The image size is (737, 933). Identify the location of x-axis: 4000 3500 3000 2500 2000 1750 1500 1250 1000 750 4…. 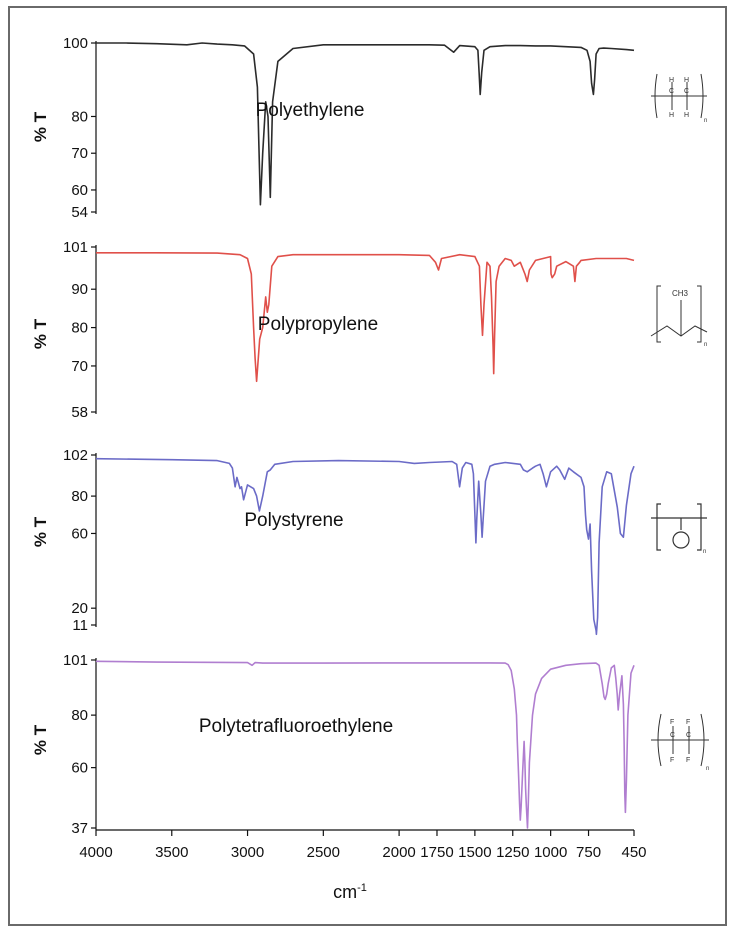
(363, 845).